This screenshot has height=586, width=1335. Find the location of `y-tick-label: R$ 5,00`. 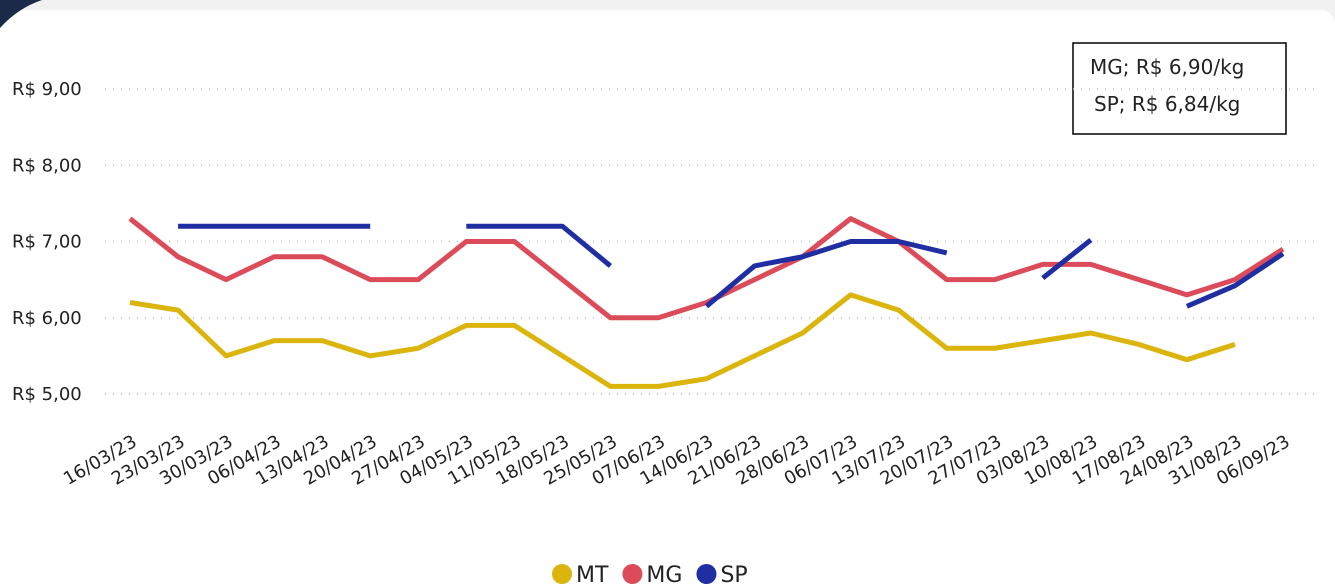

y-tick-label: R$ 5,00 is located at coordinates (47, 394).